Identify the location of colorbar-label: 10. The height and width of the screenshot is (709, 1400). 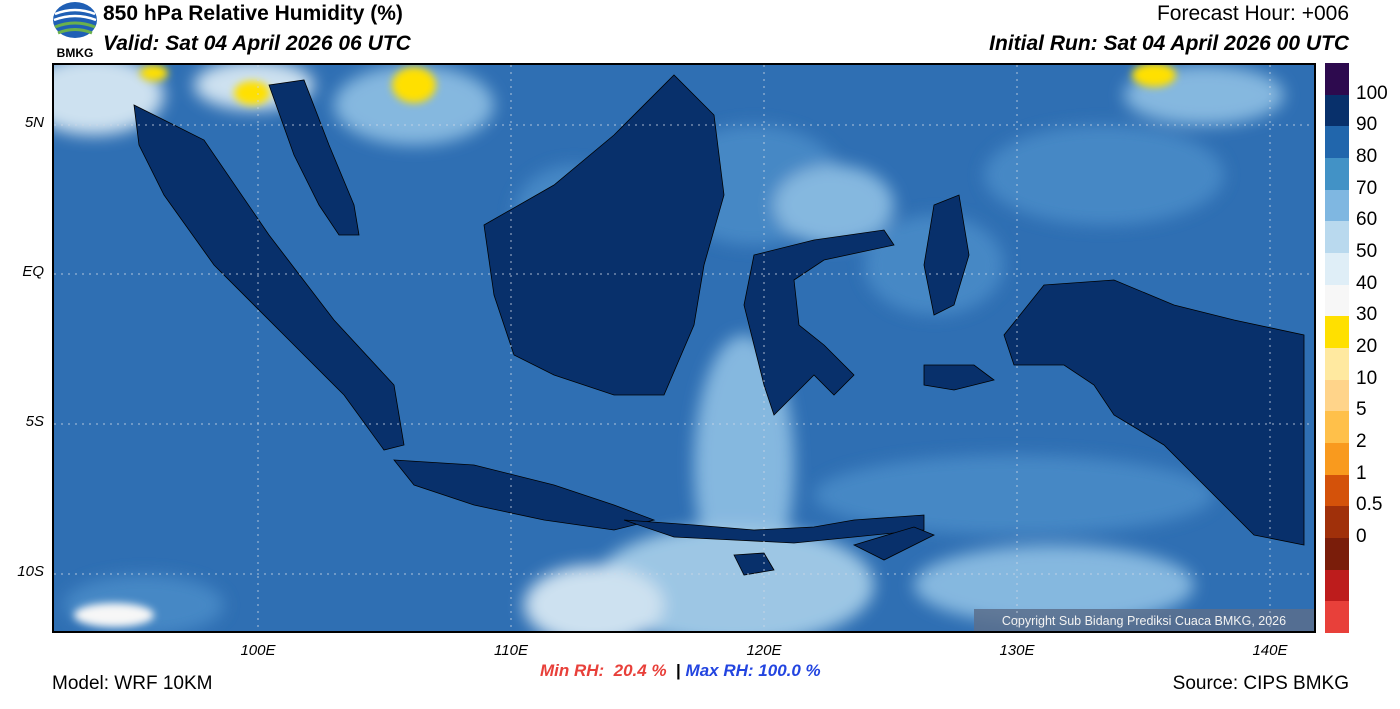
(1367, 378).